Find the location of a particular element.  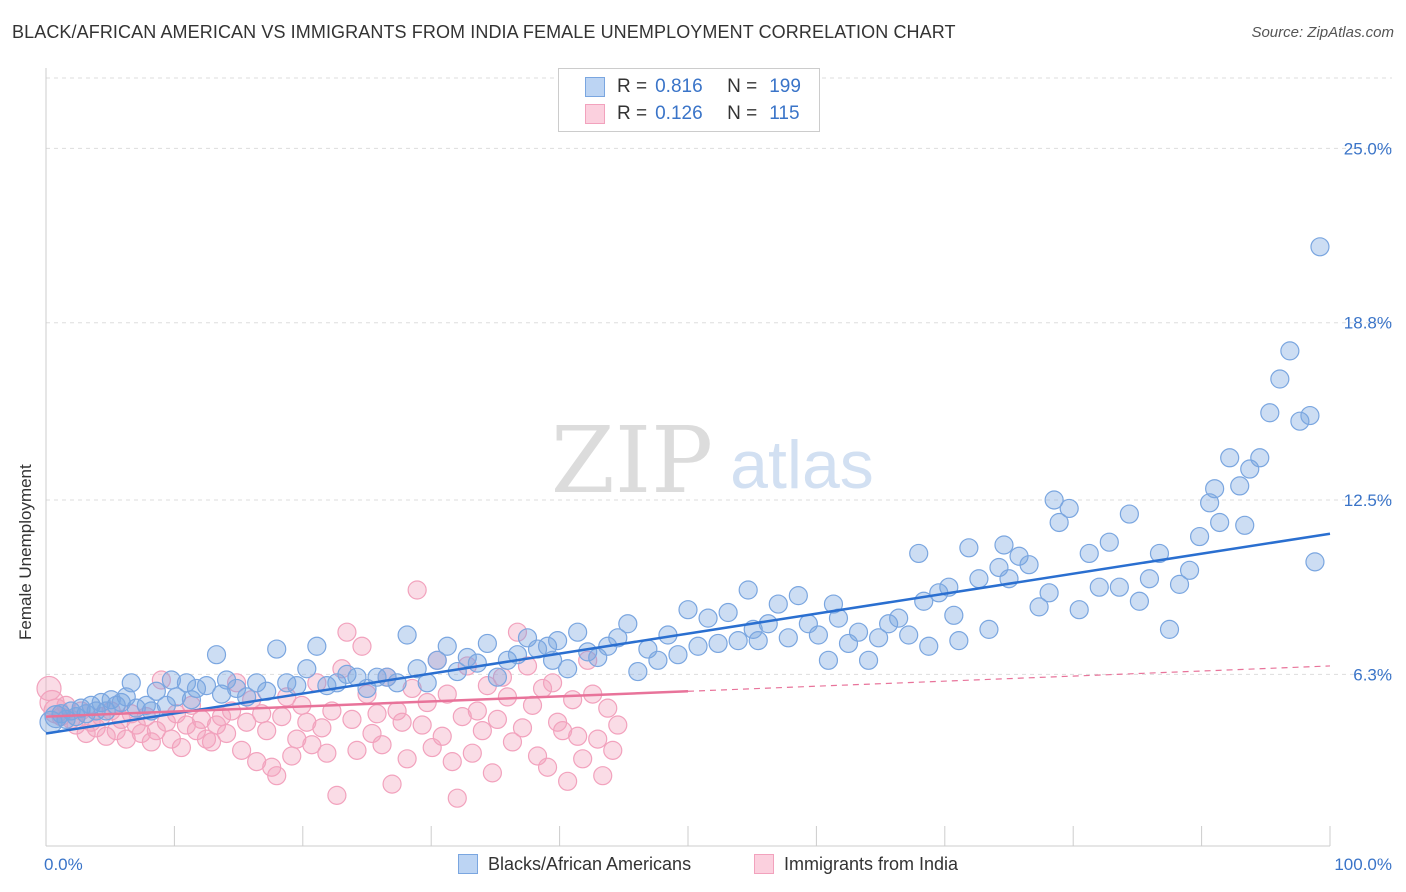

india-trend-extension is located at coordinates (1009, 678).